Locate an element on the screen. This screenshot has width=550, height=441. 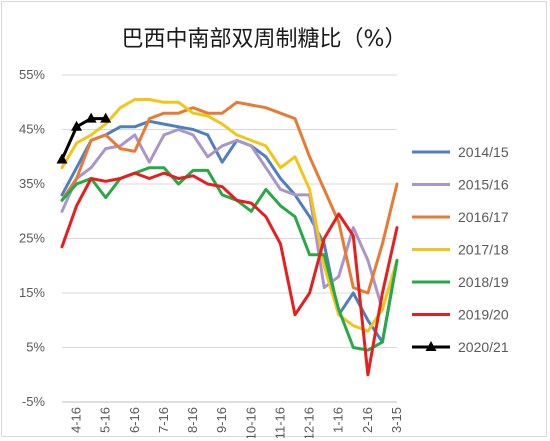
y-tick-label: 35% is located at coordinates (32, 183).